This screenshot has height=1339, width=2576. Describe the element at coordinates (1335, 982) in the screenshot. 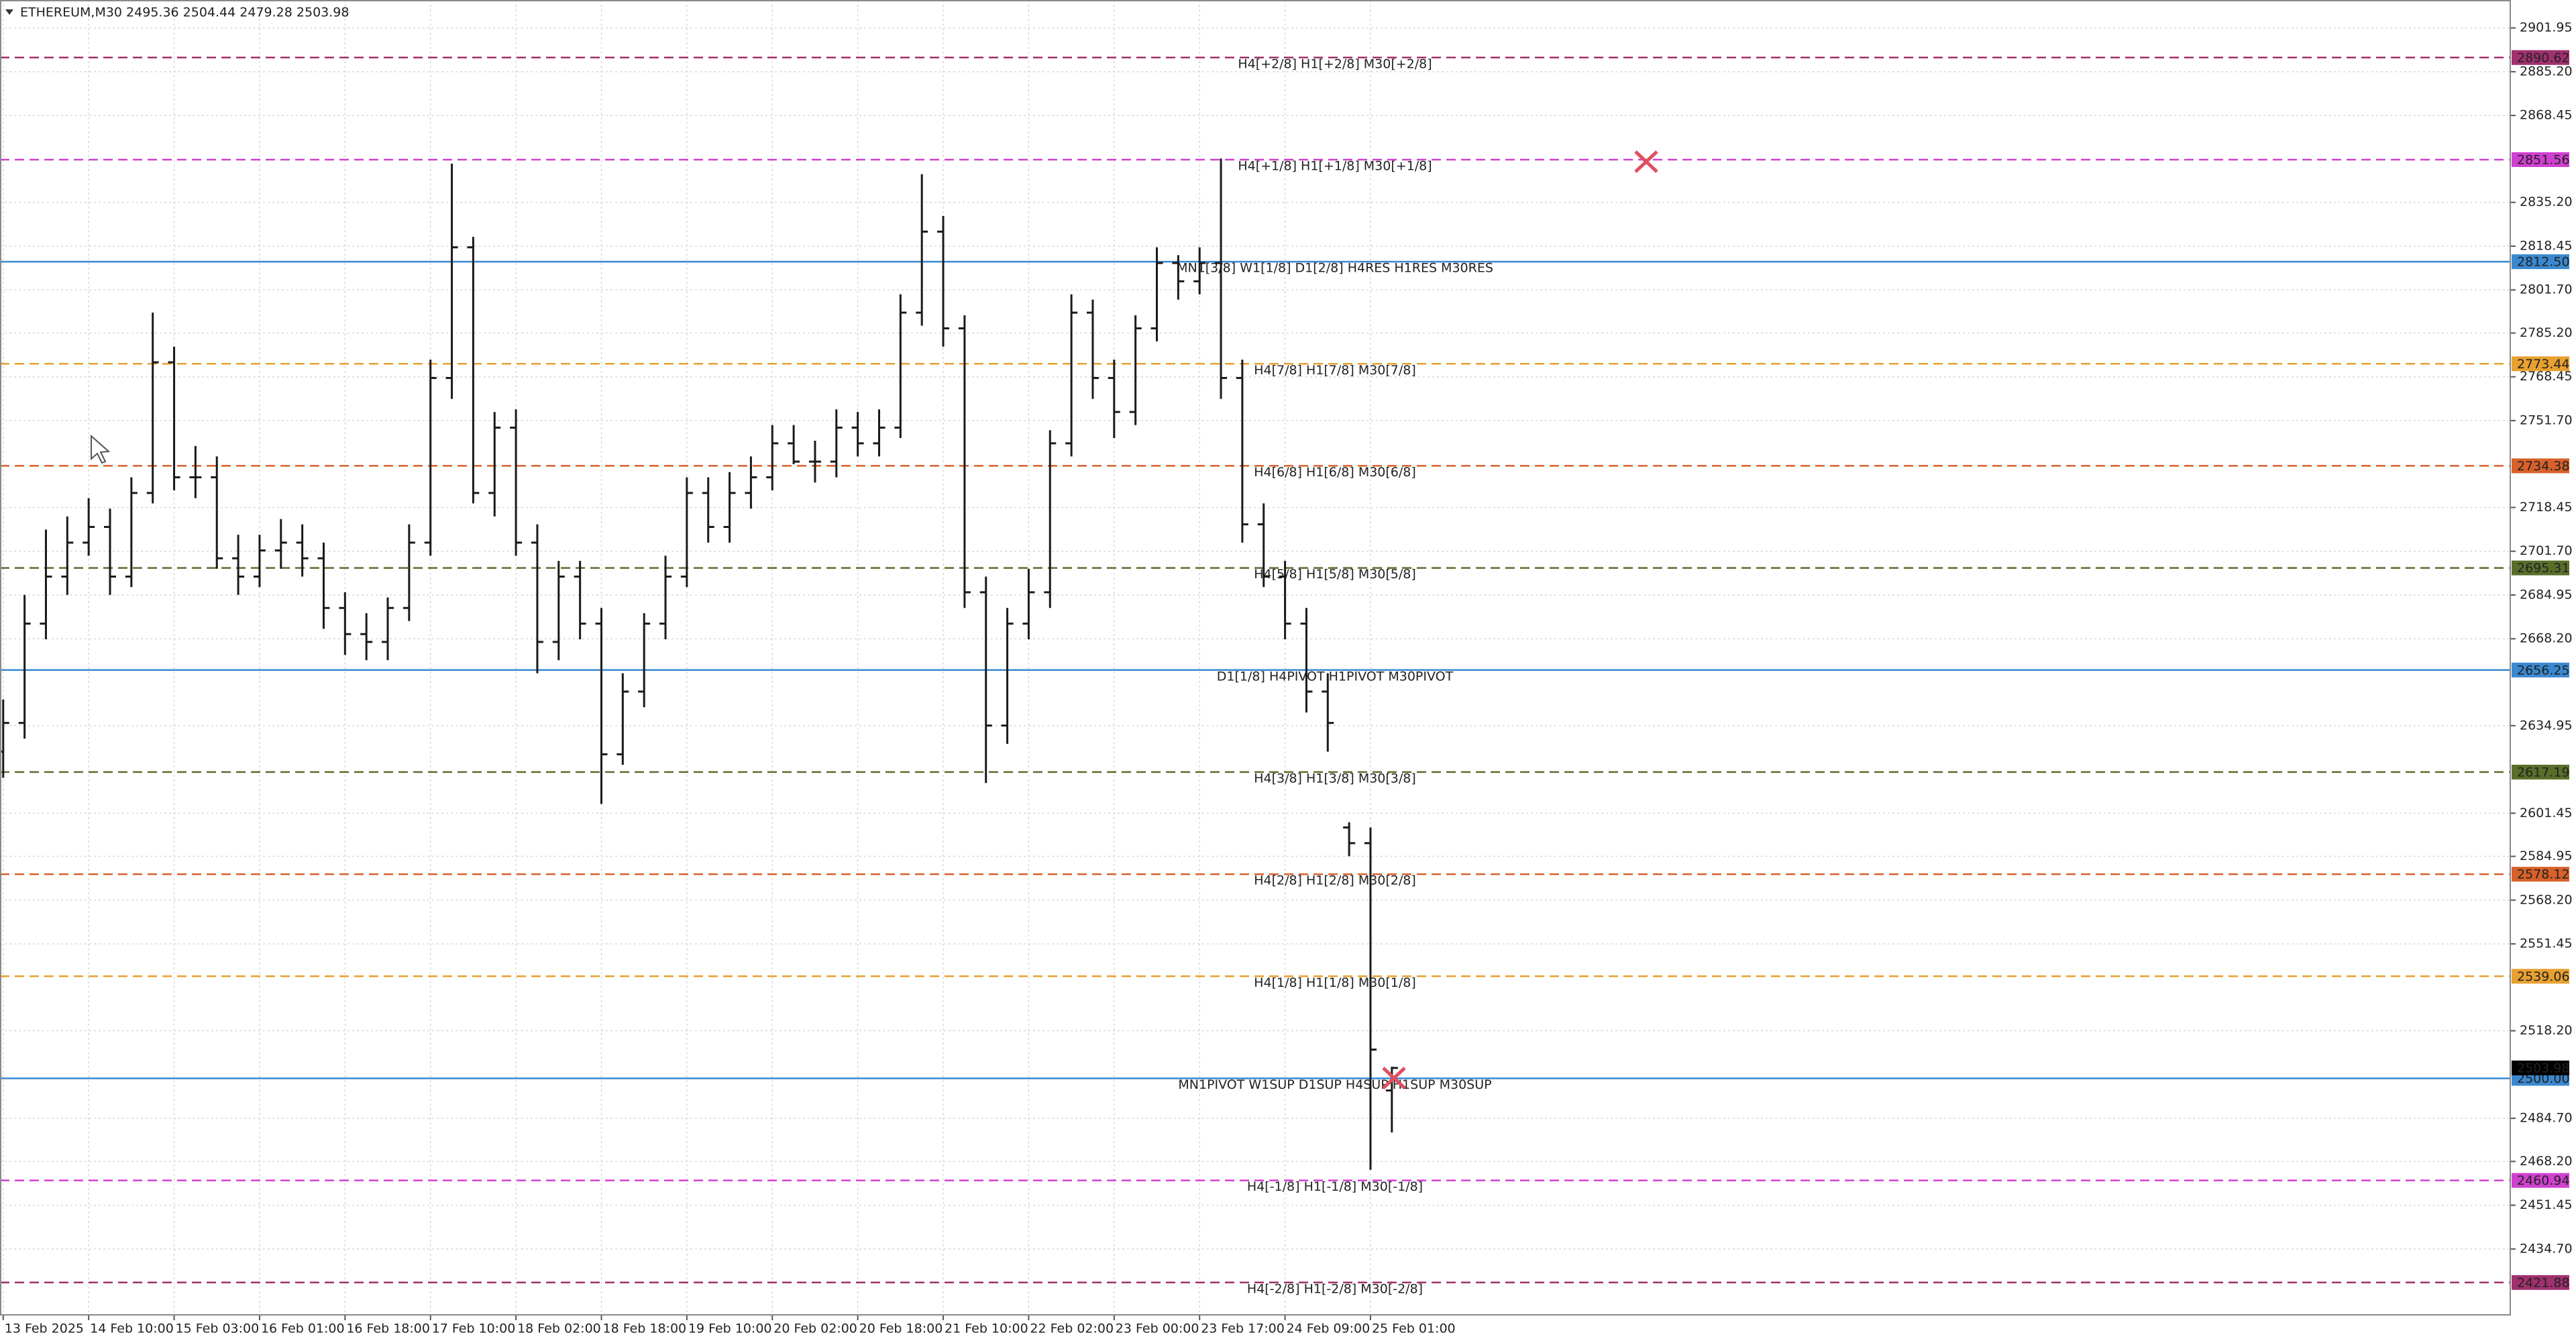

I see `level-label: H4[1/8] H1[1/8] M30[1/8]` at that location.